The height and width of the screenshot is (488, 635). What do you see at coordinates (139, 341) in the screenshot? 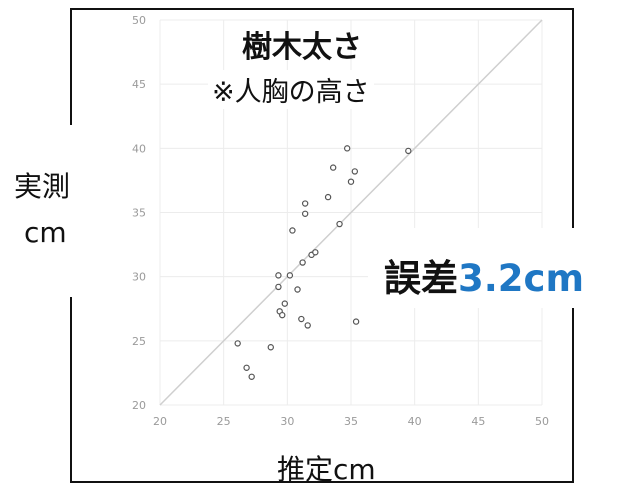
I see `y-tick-label-1: 25` at bounding box center [139, 341].